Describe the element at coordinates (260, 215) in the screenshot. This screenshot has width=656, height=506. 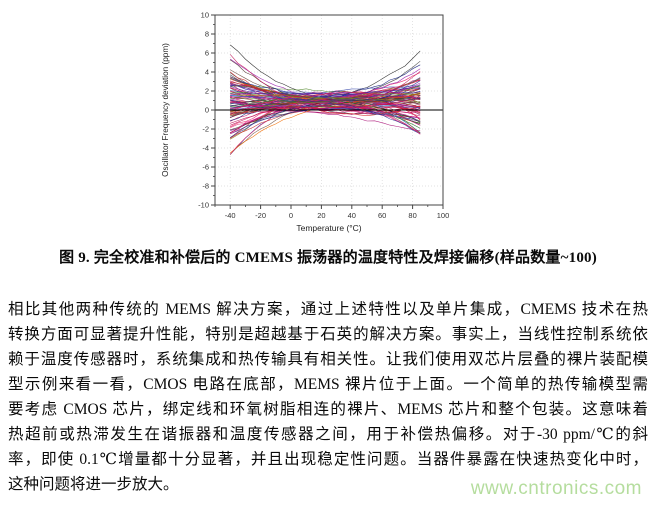
I see `x-tick-label: -20` at that location.